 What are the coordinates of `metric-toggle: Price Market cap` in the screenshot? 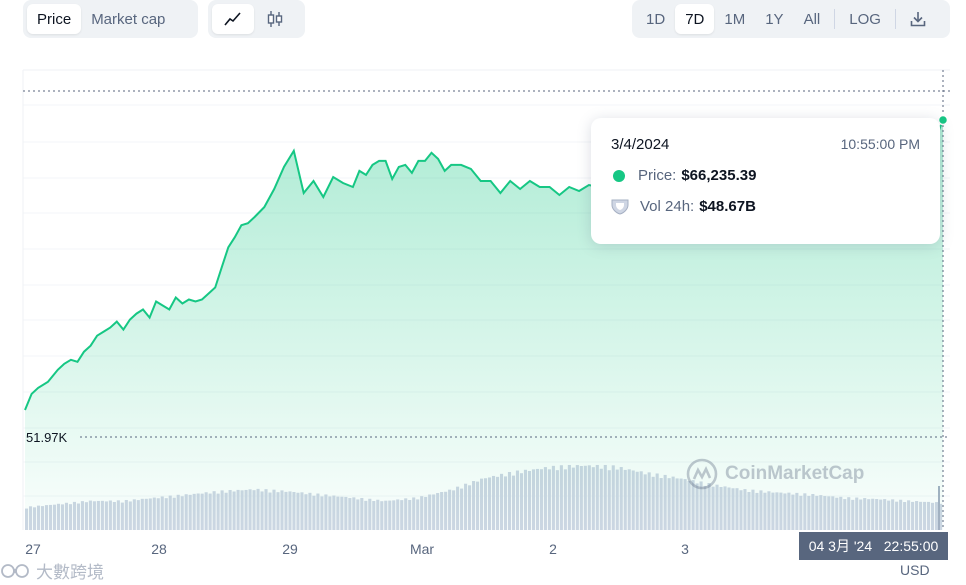 It's located at (110, 19).